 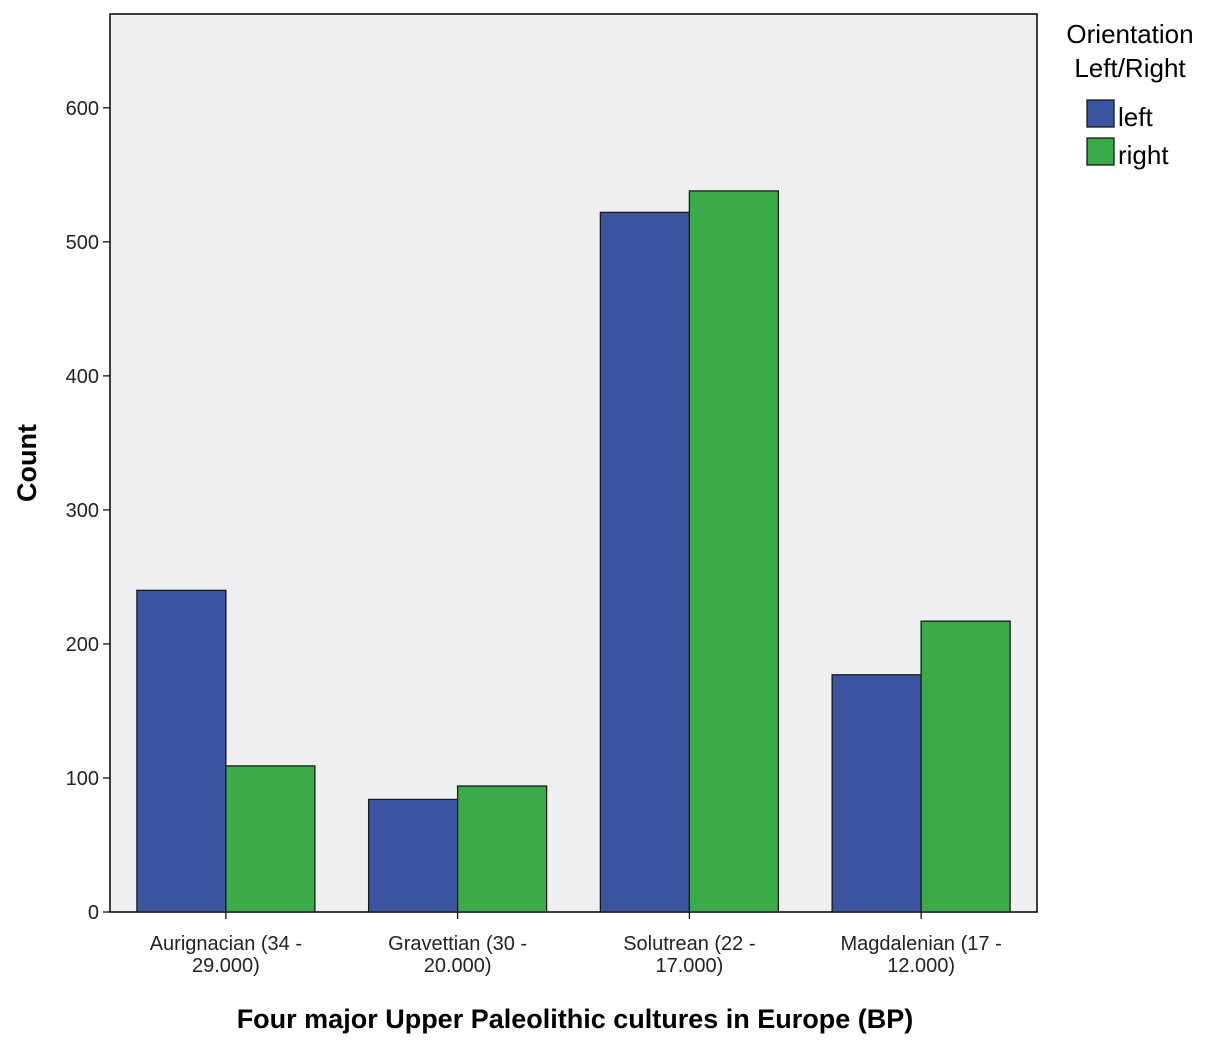 I want to click on y-tick-label: 300, so click(x=82, y=511).